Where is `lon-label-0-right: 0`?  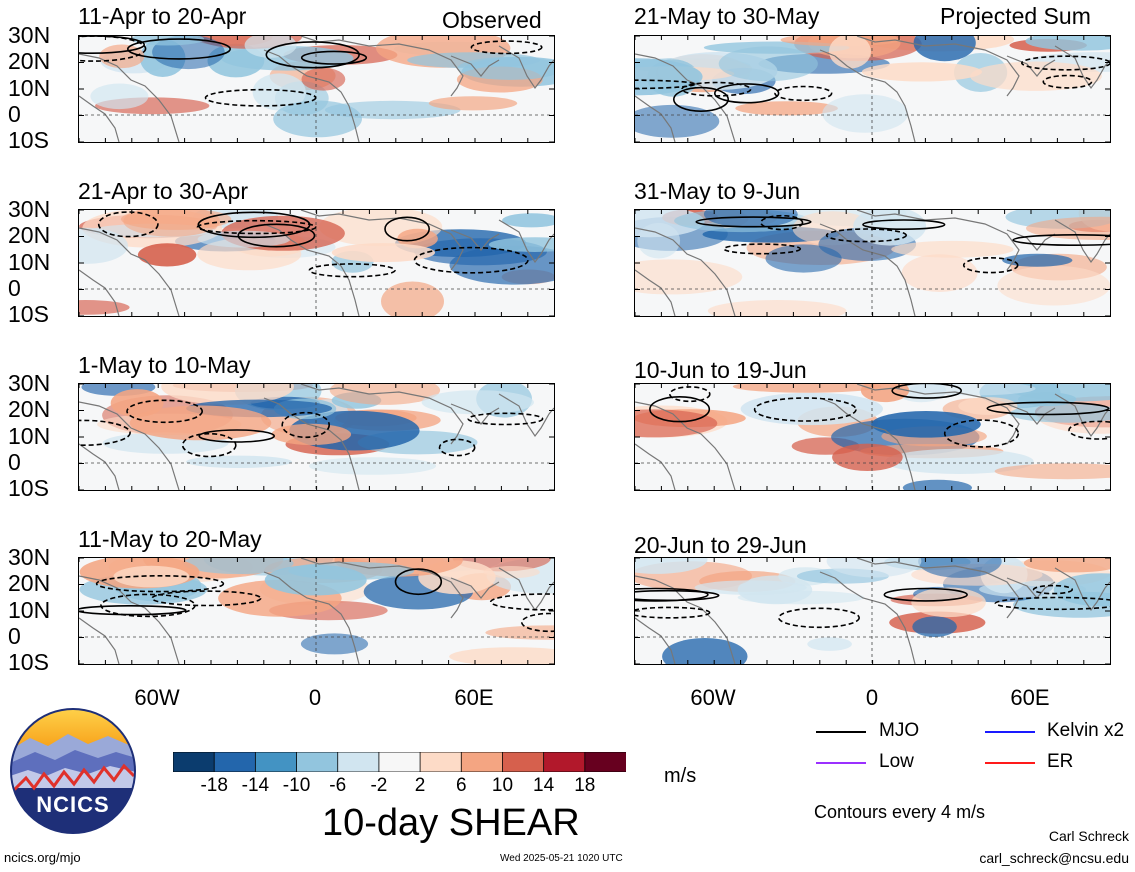
lon-label-0-right: 0 is located at coordinates (872, 697).